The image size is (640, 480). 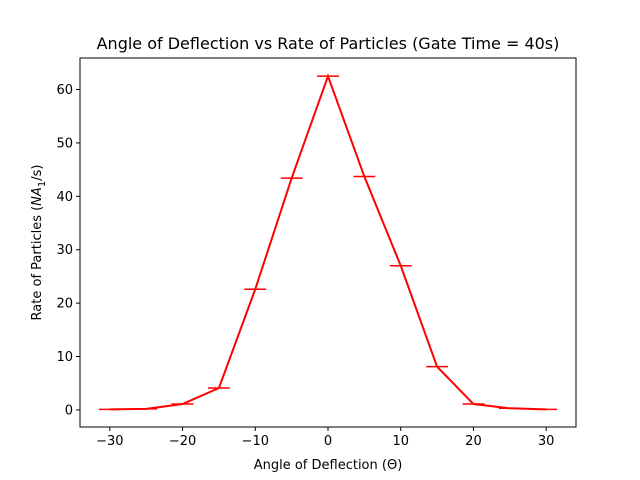 I want to click on x-tick-label: 0, so click(x=328, y=441).